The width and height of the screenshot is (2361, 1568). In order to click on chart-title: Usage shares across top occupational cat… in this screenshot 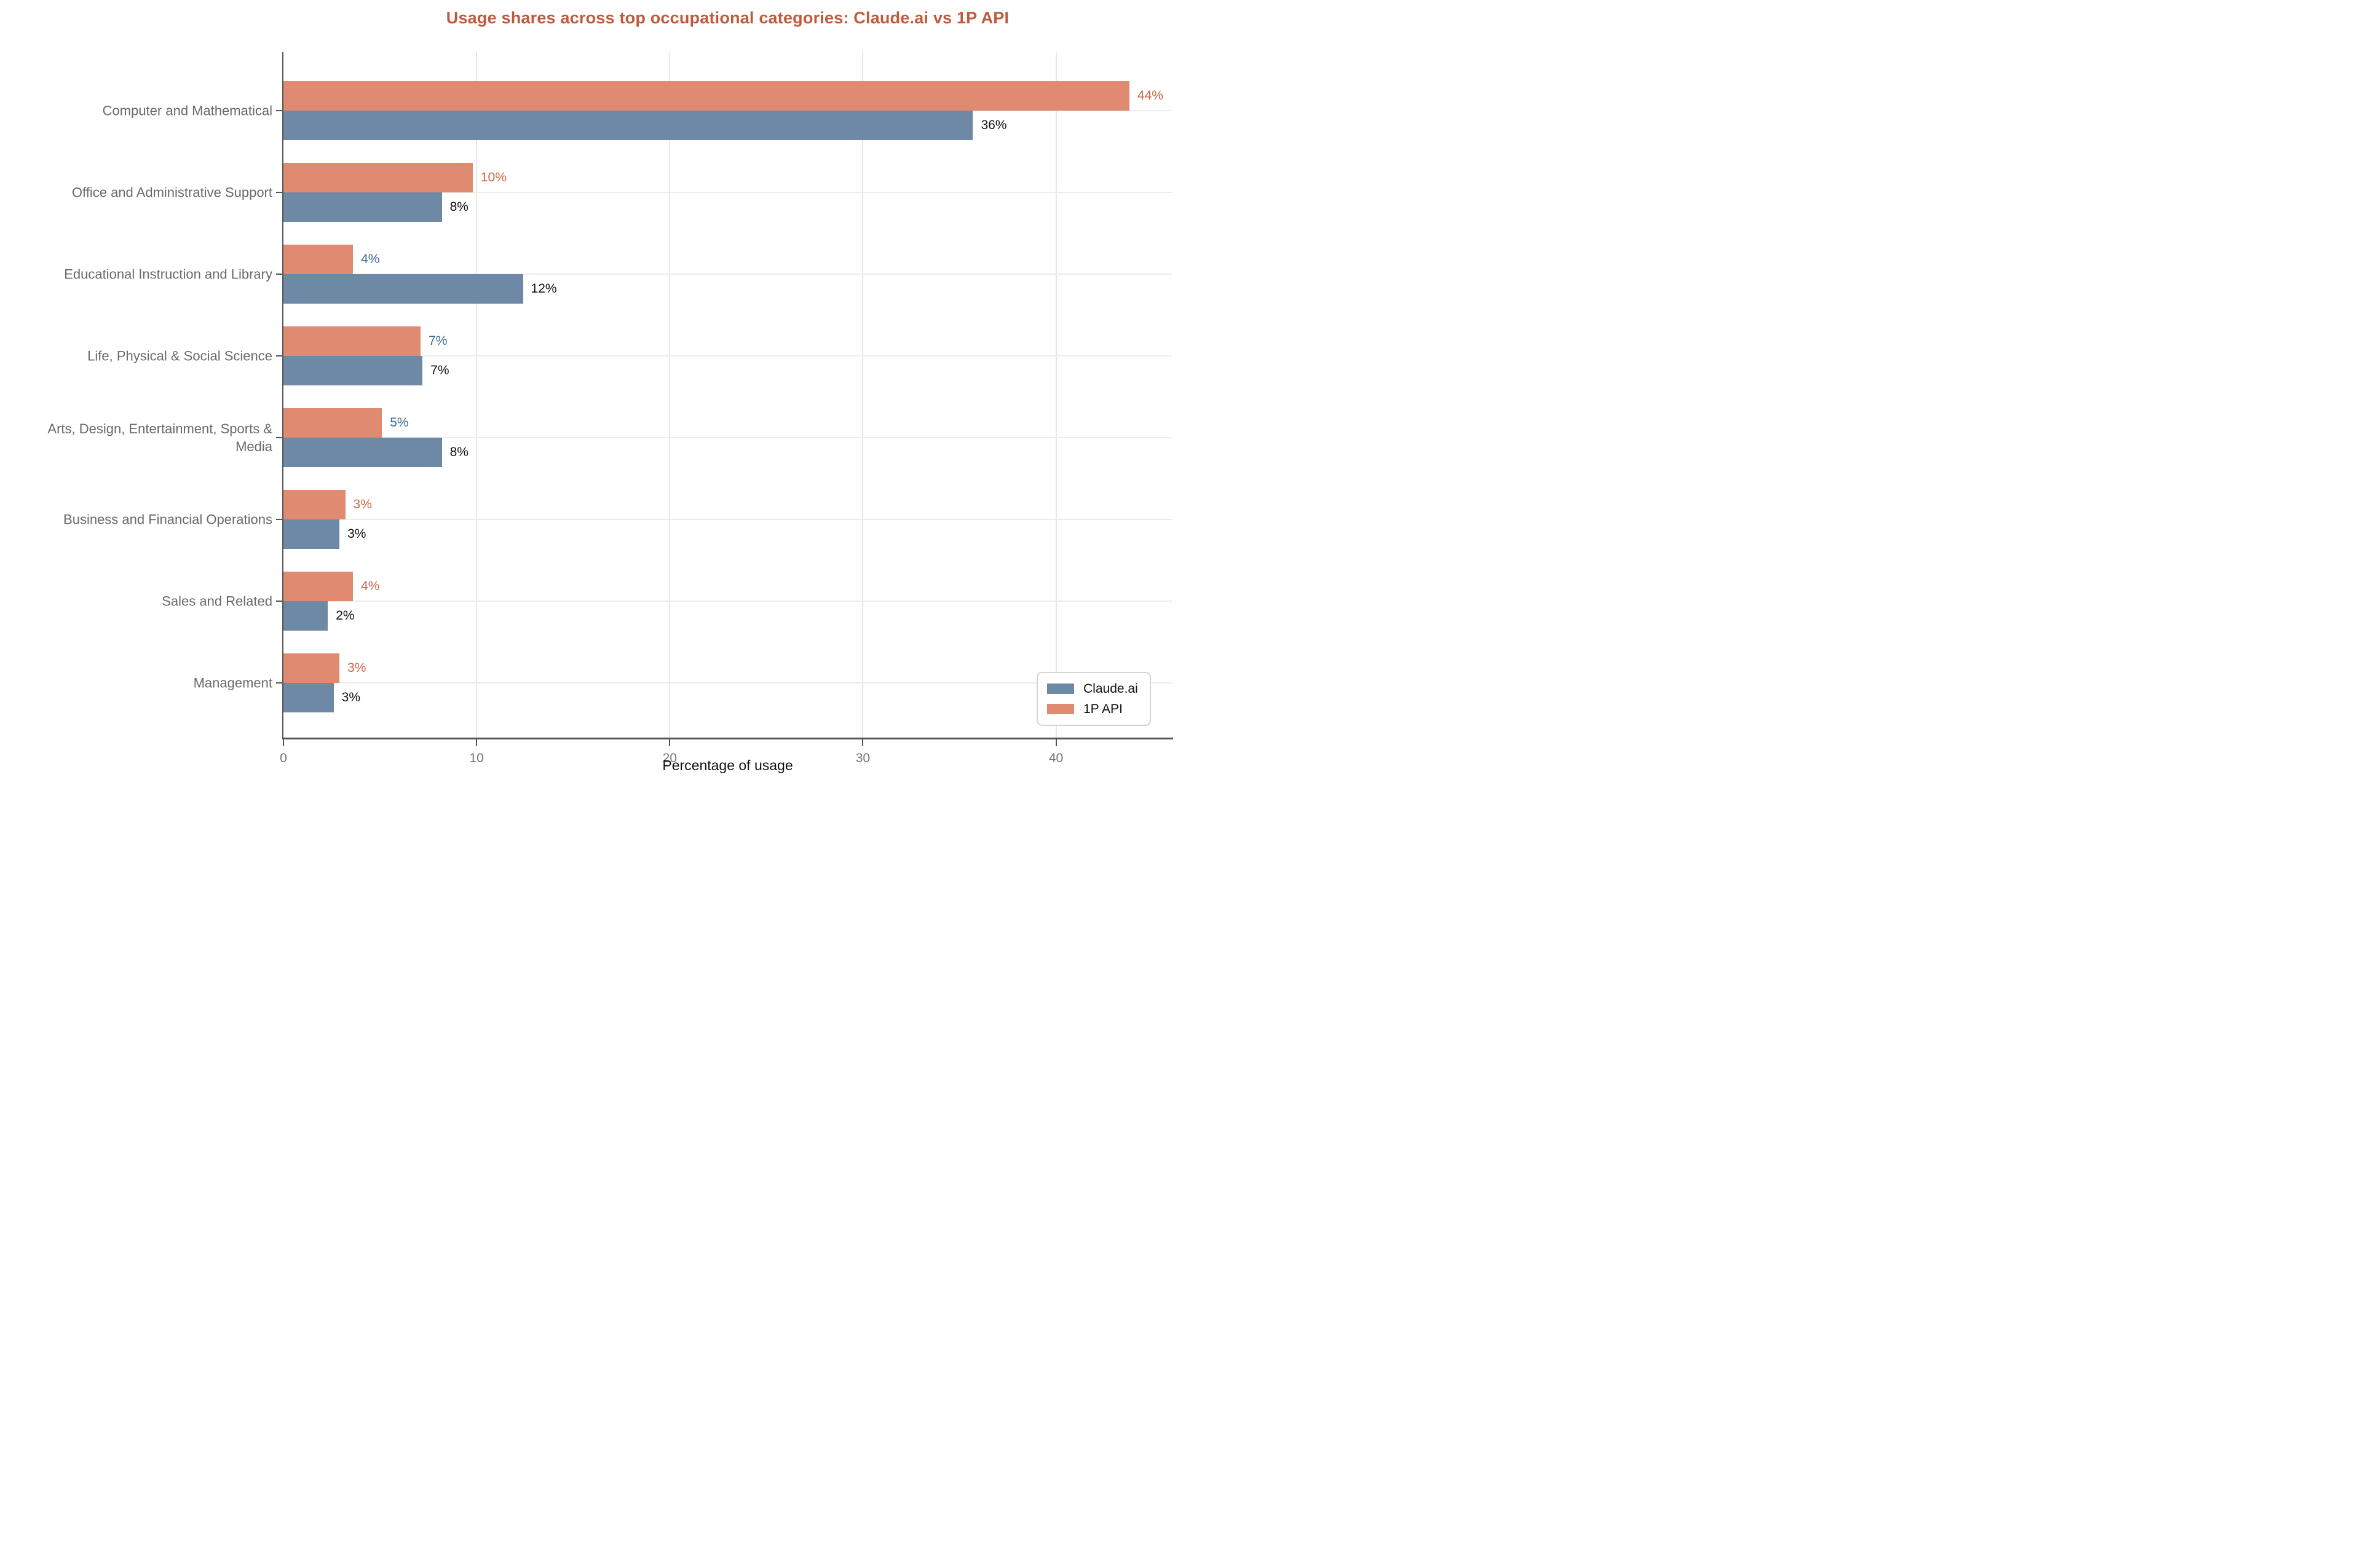, I will do `click(728, 18)`.